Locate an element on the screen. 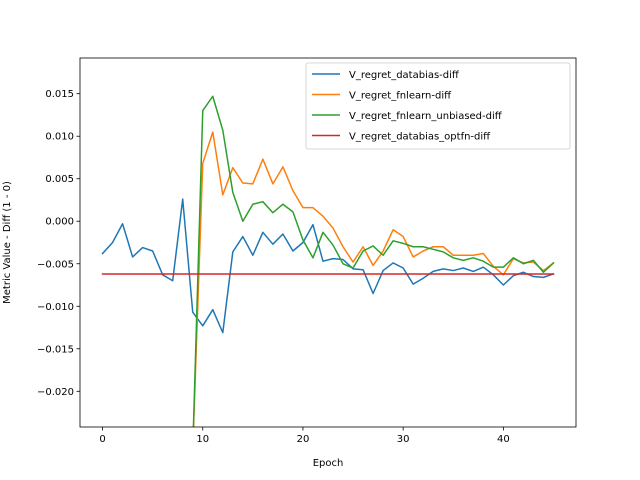 The height and width of the screenshot is (480, 640). legend-entry: V_regret_fnlearn_unbiased-diff is located at coordinates (426, 116).